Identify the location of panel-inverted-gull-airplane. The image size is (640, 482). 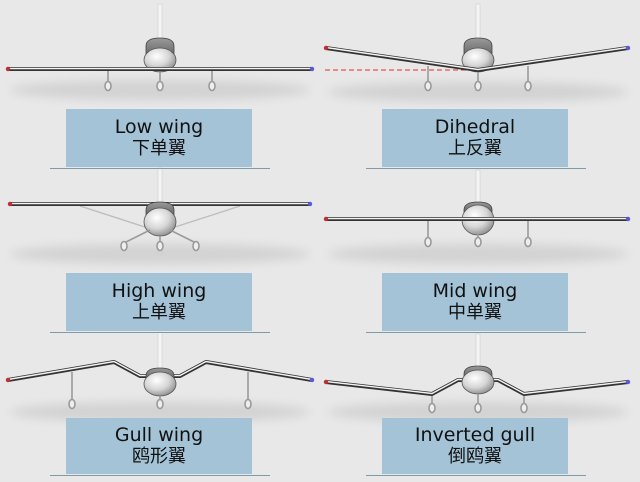
(477, 377).